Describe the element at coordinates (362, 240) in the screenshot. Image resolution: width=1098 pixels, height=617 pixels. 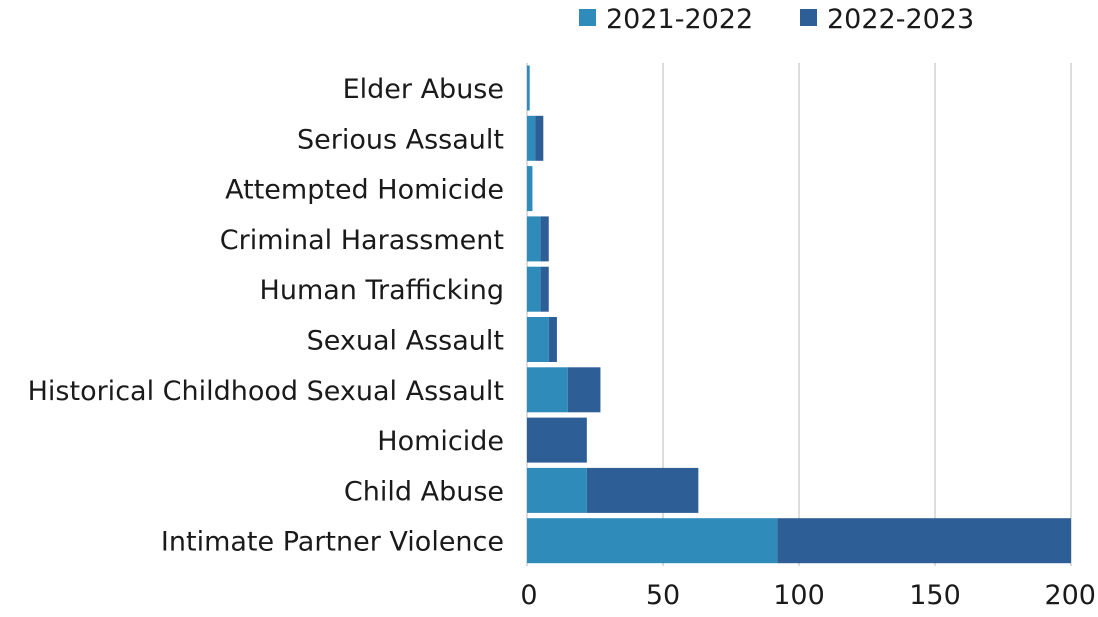
I see `category-label: Criminal Harassment` at that location.